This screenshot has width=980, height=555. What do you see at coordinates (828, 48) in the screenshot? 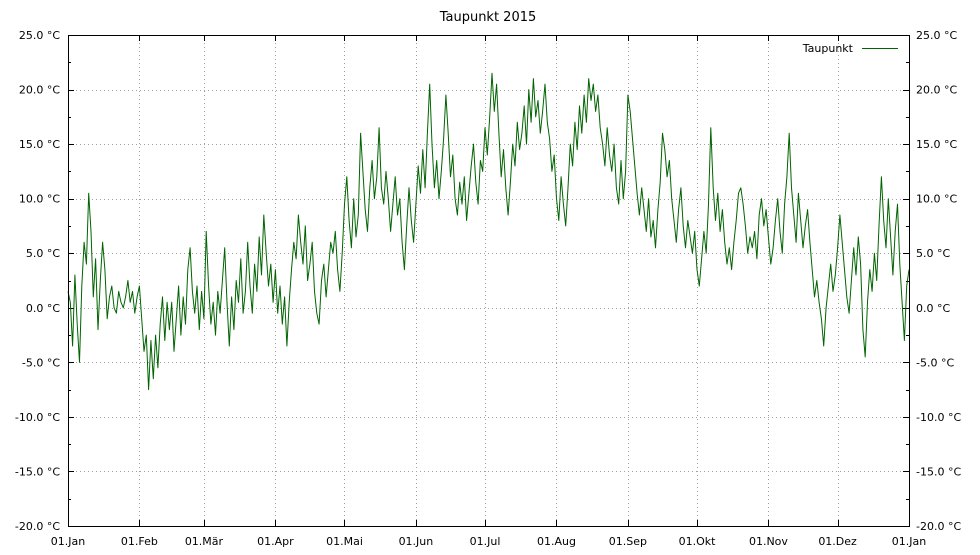
I see `legend-label-taupunkt: Taupunkt` at bounding box center [828, 48].